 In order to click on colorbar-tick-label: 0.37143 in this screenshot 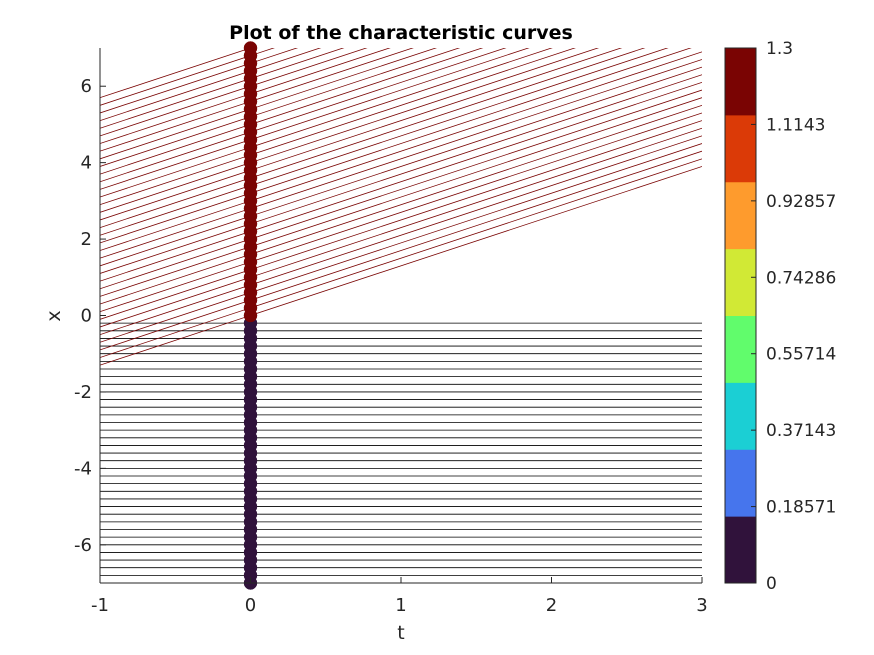, I will do `click(801, 431)`.